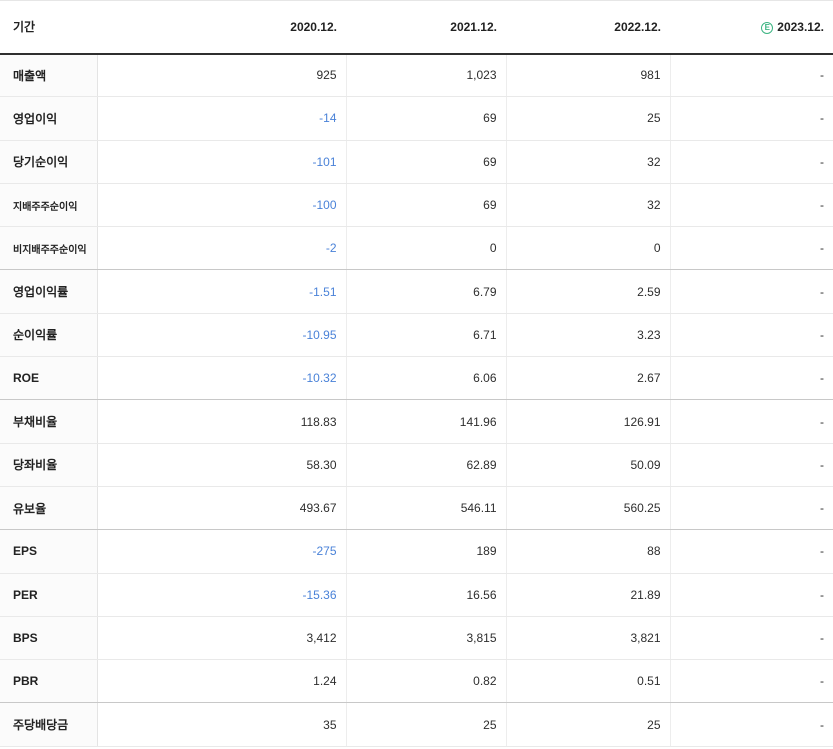 The height and width of the screenshot is (749, 833). Describe the element at coordinates (426, 551) in the screenshot. I see `cell-2021-12: 189` at that location.